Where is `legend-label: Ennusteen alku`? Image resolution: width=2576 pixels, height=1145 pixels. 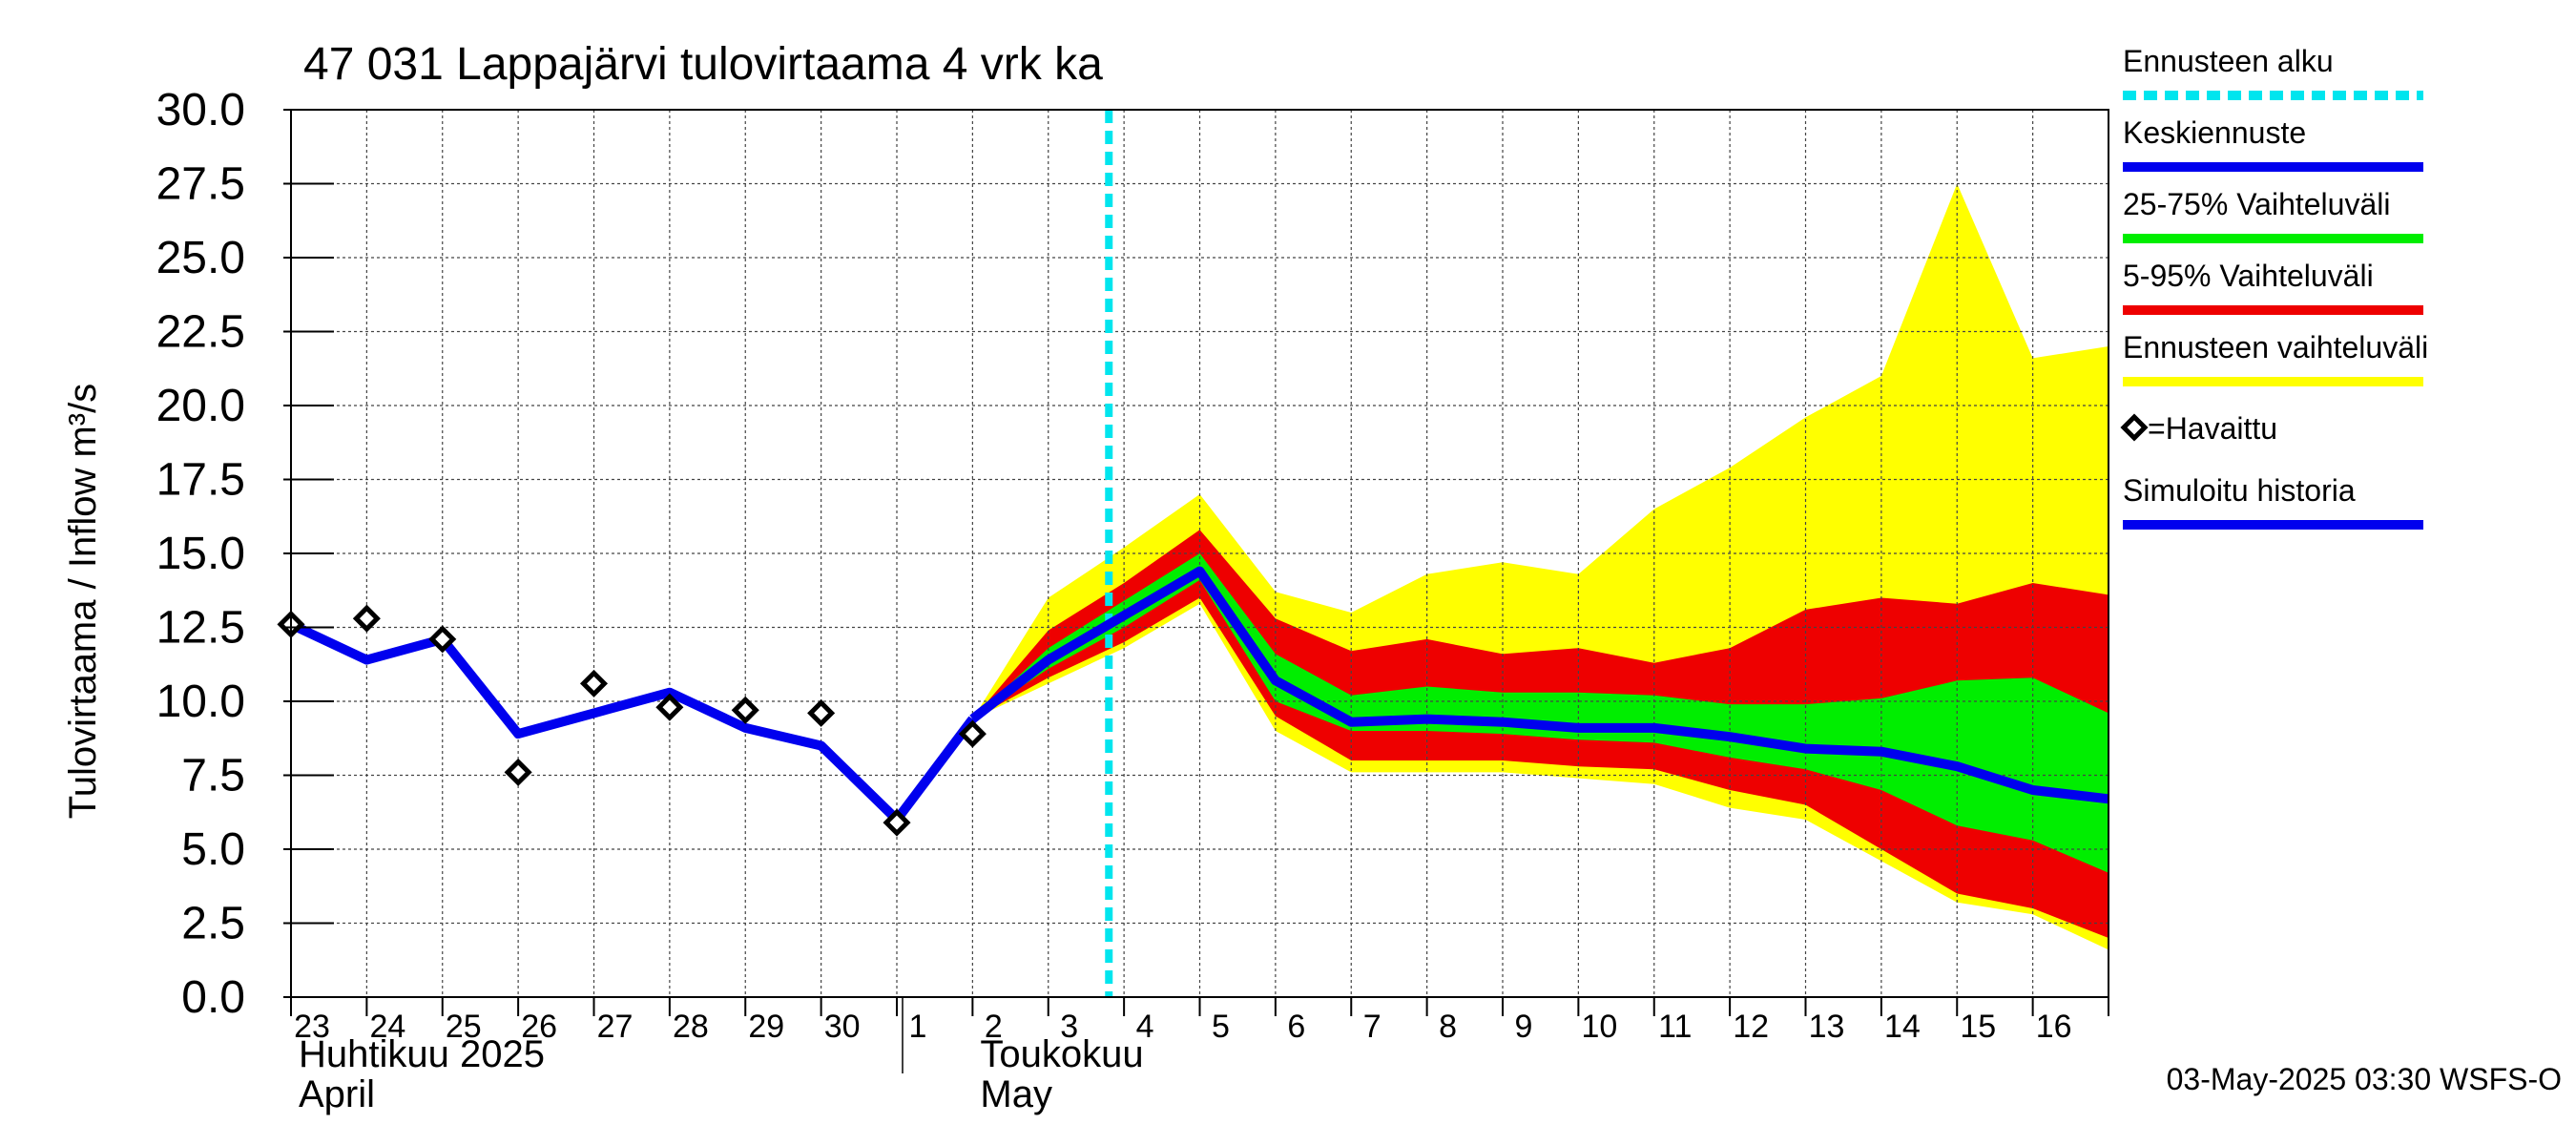
legend-label: Ennusteen alku is located at coordinates (2228, 61).